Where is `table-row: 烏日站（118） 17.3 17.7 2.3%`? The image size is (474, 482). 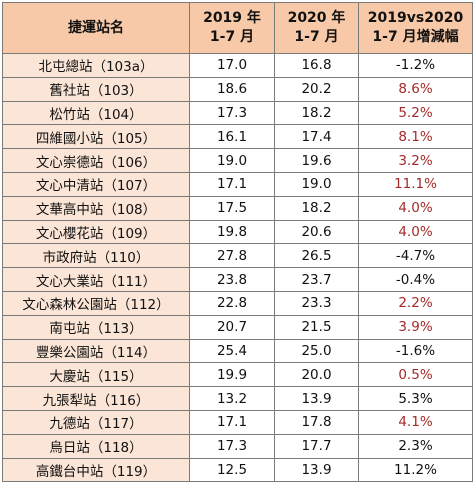 table-row: 烏日站（118） 17.3 17.7 2.3% is located at coordinates (237, 446).